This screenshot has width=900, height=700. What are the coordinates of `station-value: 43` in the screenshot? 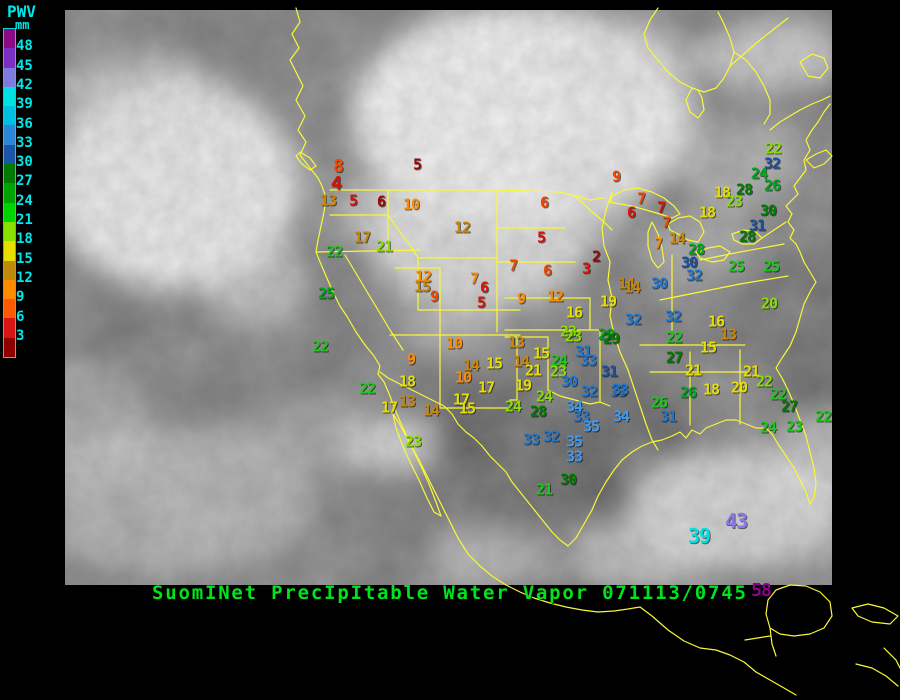 It's located at (736, 521).